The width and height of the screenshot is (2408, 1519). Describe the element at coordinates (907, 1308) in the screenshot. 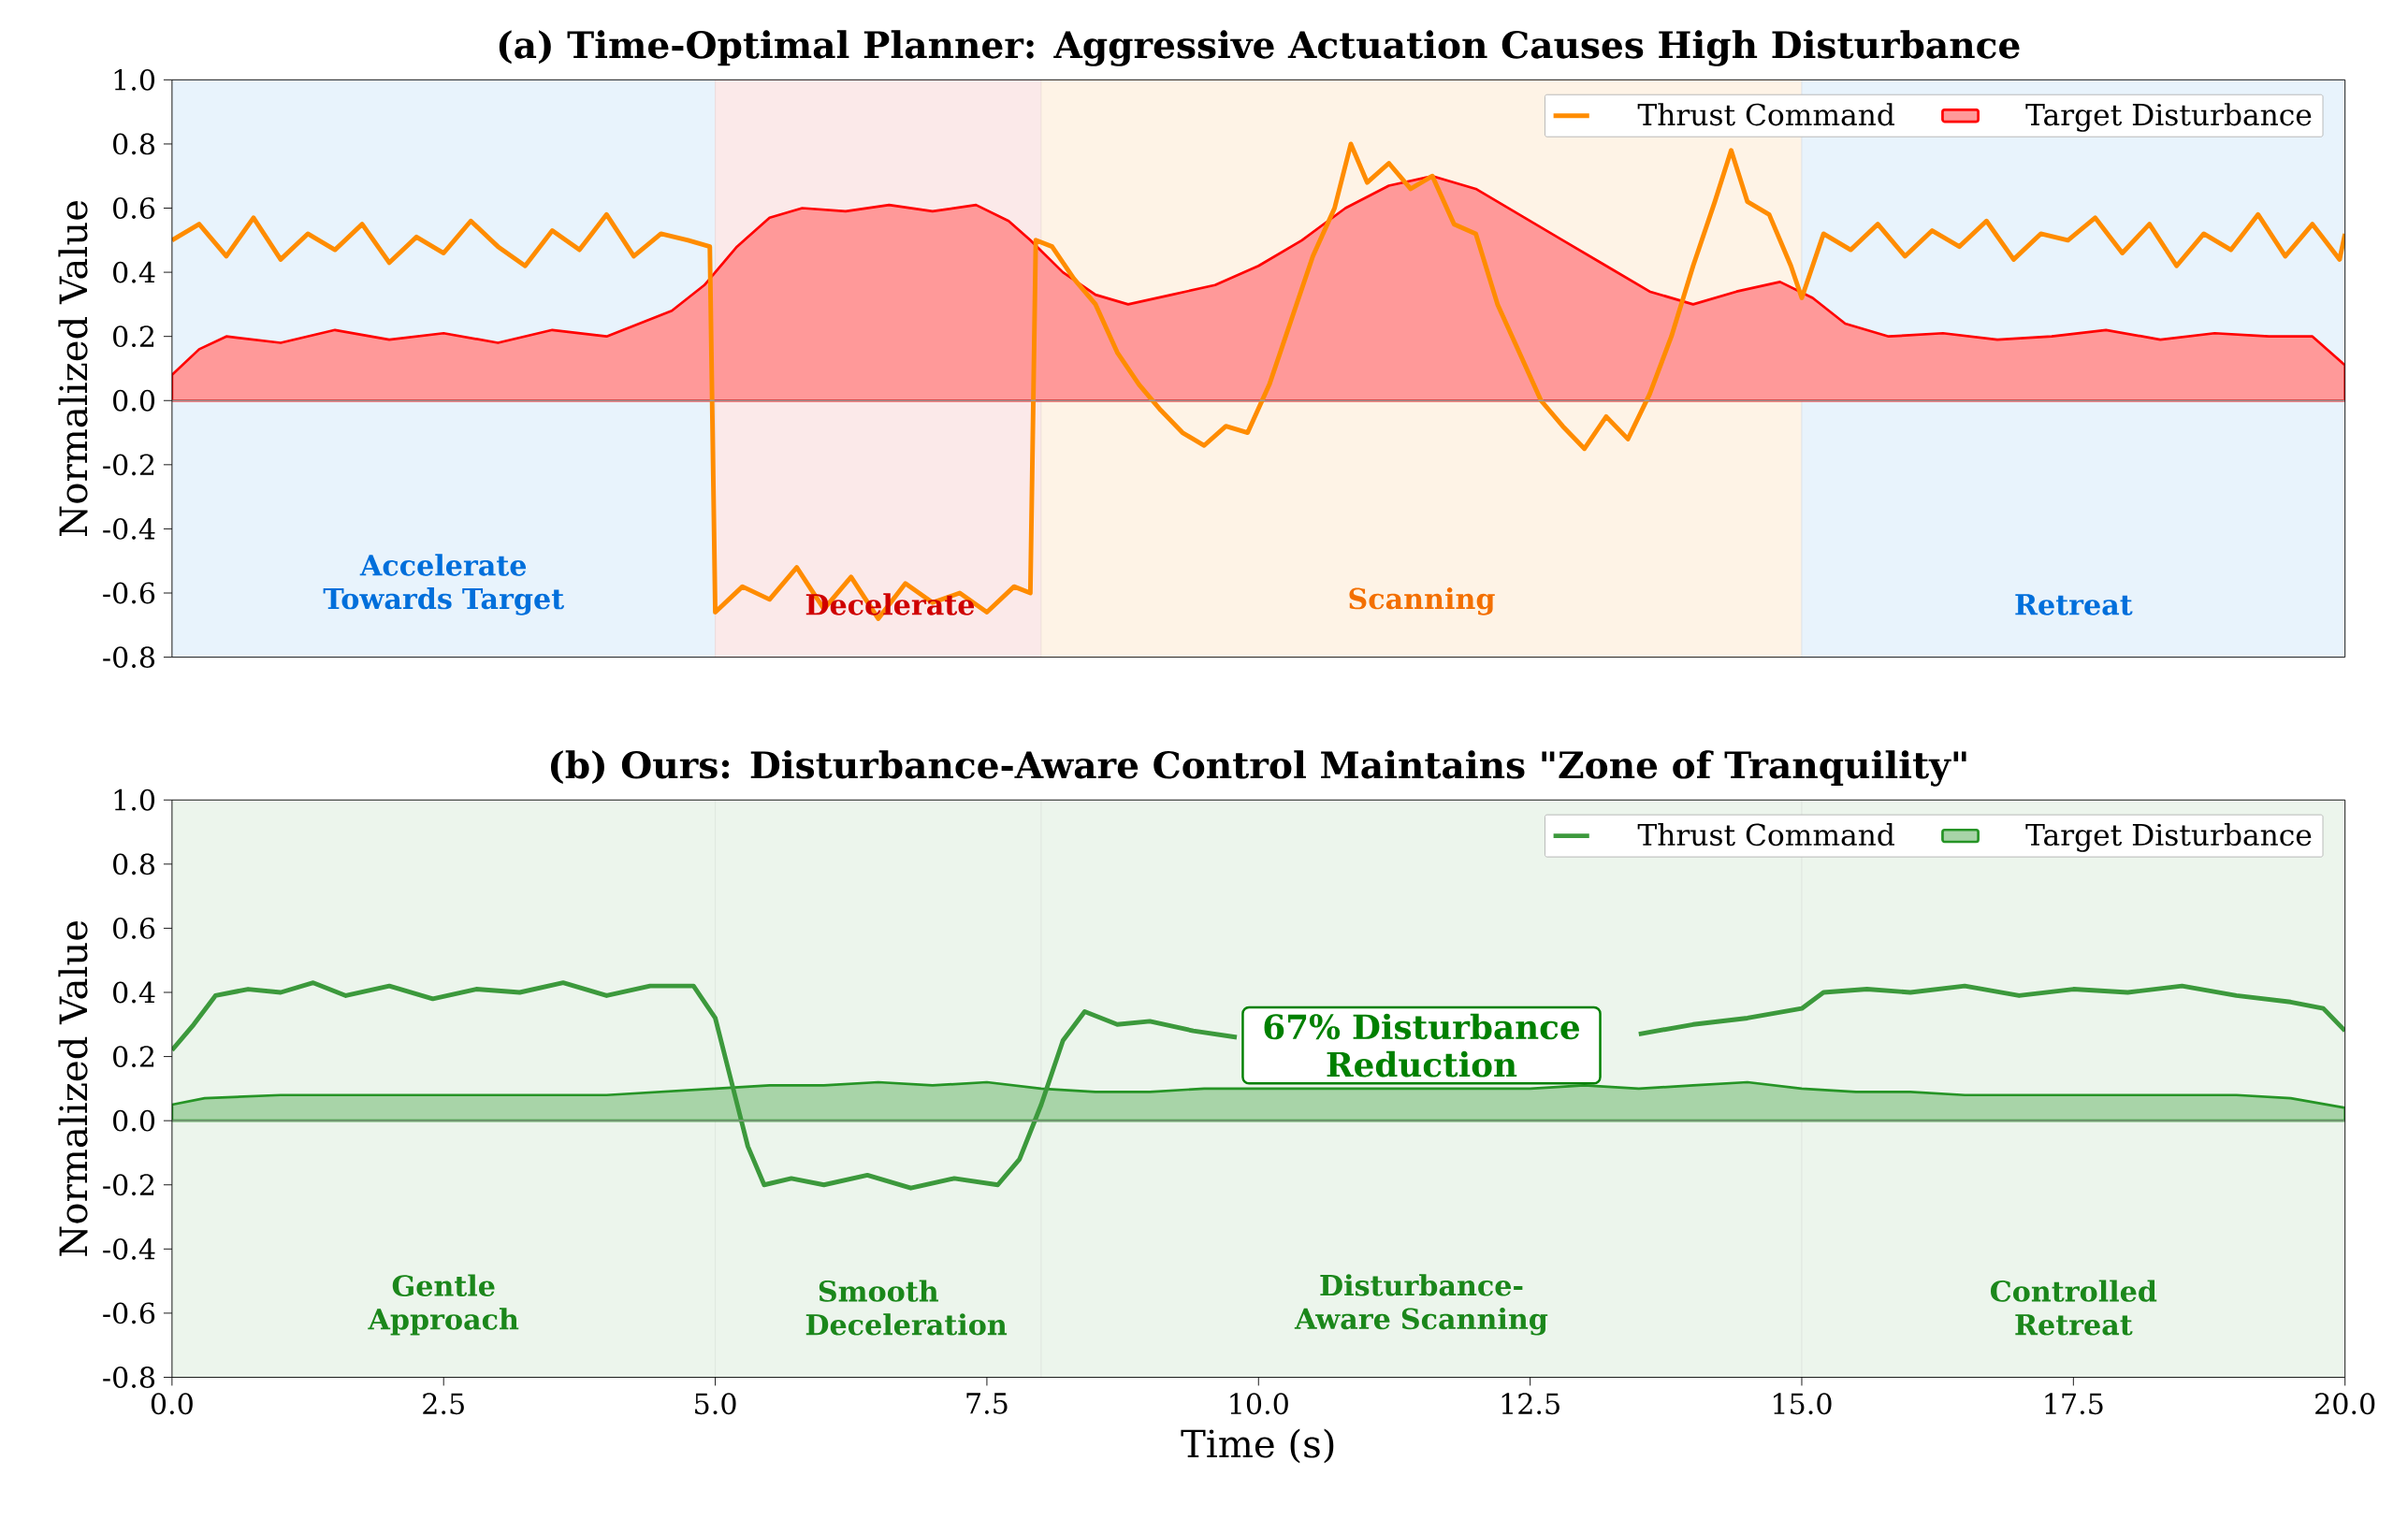

I see `band-label: Smooth Deceleration` at that location.